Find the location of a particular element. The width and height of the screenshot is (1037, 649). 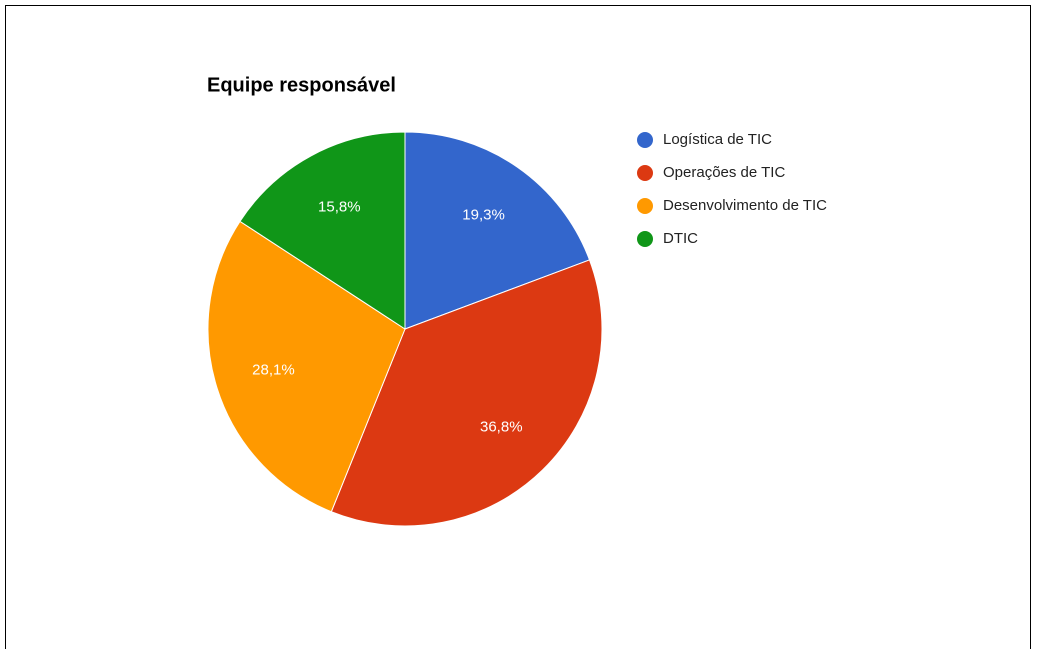

legend-label: DTIC is located at coordinates (680, 238).